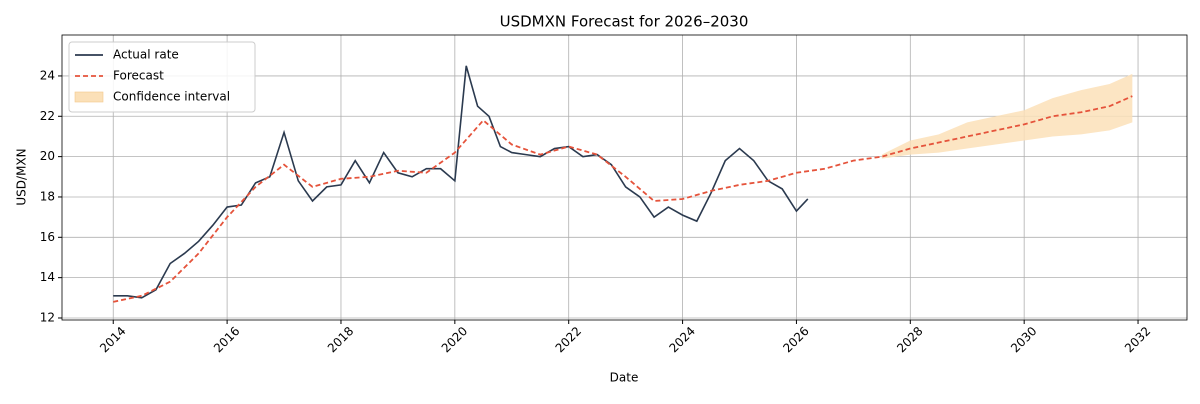 This screenshot has width=1200, height=404. What do you see at coordinates (454, 339) in the screenshot?
I see `x-tick-label: 2020` at bounding box center [454, 339].